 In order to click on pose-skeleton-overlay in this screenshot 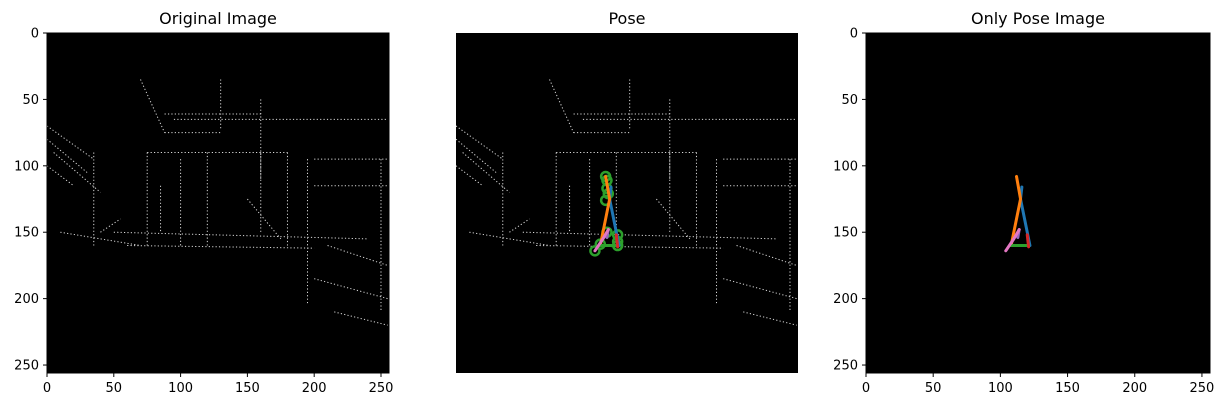, I will do `click(606, 213)`.